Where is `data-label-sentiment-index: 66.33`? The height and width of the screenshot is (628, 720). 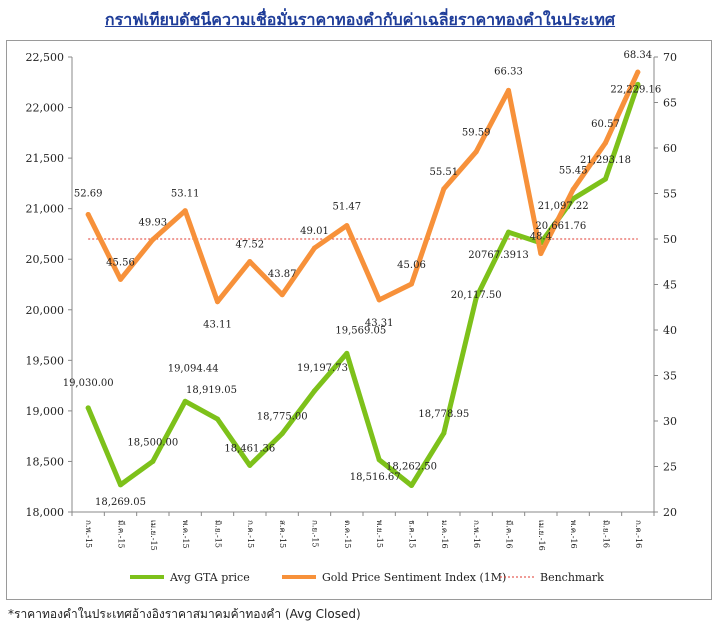
data-label-sentiment-index: 66.33 is located at coordinates (508, 71).